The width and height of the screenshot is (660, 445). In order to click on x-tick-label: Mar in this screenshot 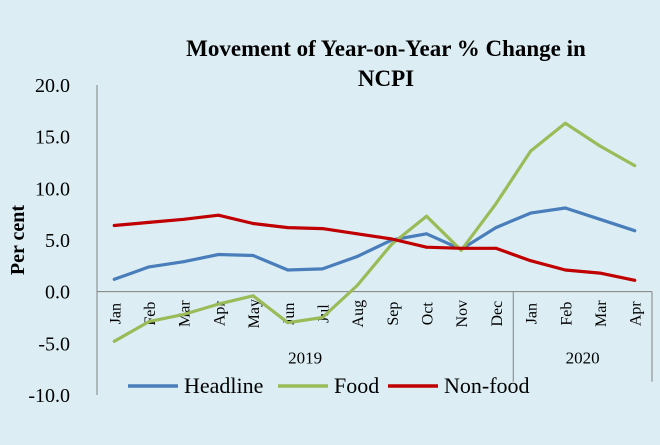, I will do `click(601, 313)`.